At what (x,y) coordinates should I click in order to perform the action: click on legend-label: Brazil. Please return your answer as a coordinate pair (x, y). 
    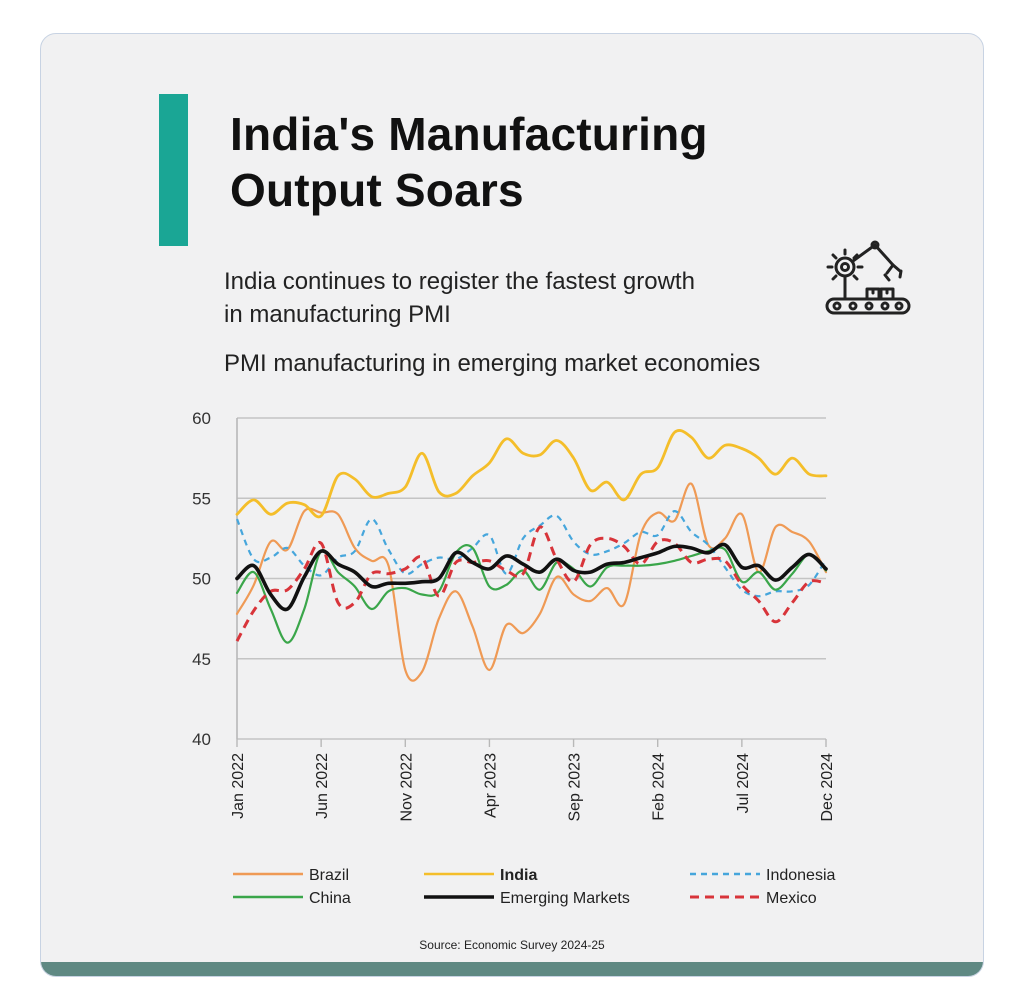
    Looking at the image, I should click on (329, 875).